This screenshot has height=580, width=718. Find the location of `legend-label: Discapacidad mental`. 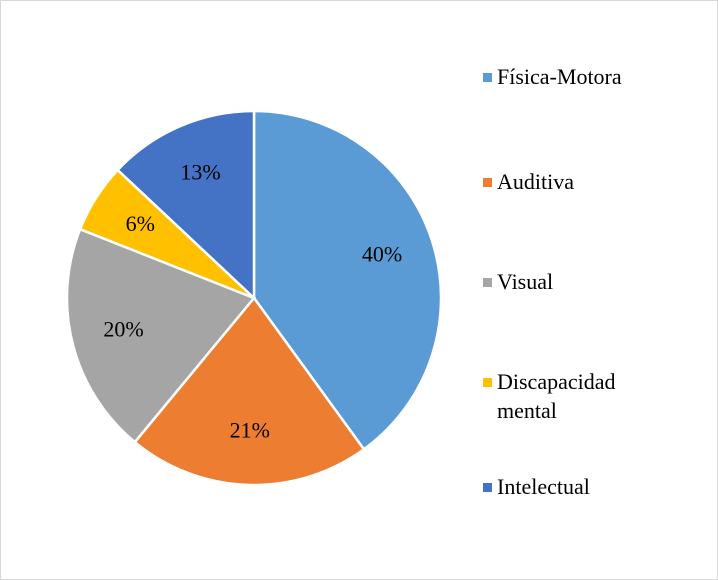

legend-label: Discapacidad mental is located at coordinates (556, 396).